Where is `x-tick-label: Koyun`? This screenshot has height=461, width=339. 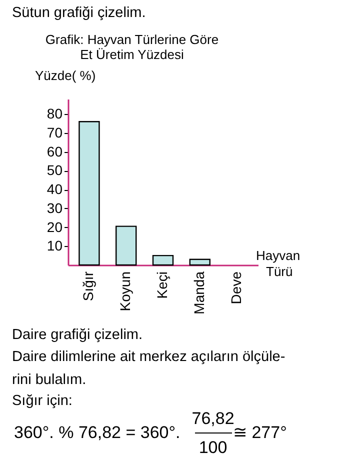
x-tick-label: Koyun is located at coordinates (125, 292).